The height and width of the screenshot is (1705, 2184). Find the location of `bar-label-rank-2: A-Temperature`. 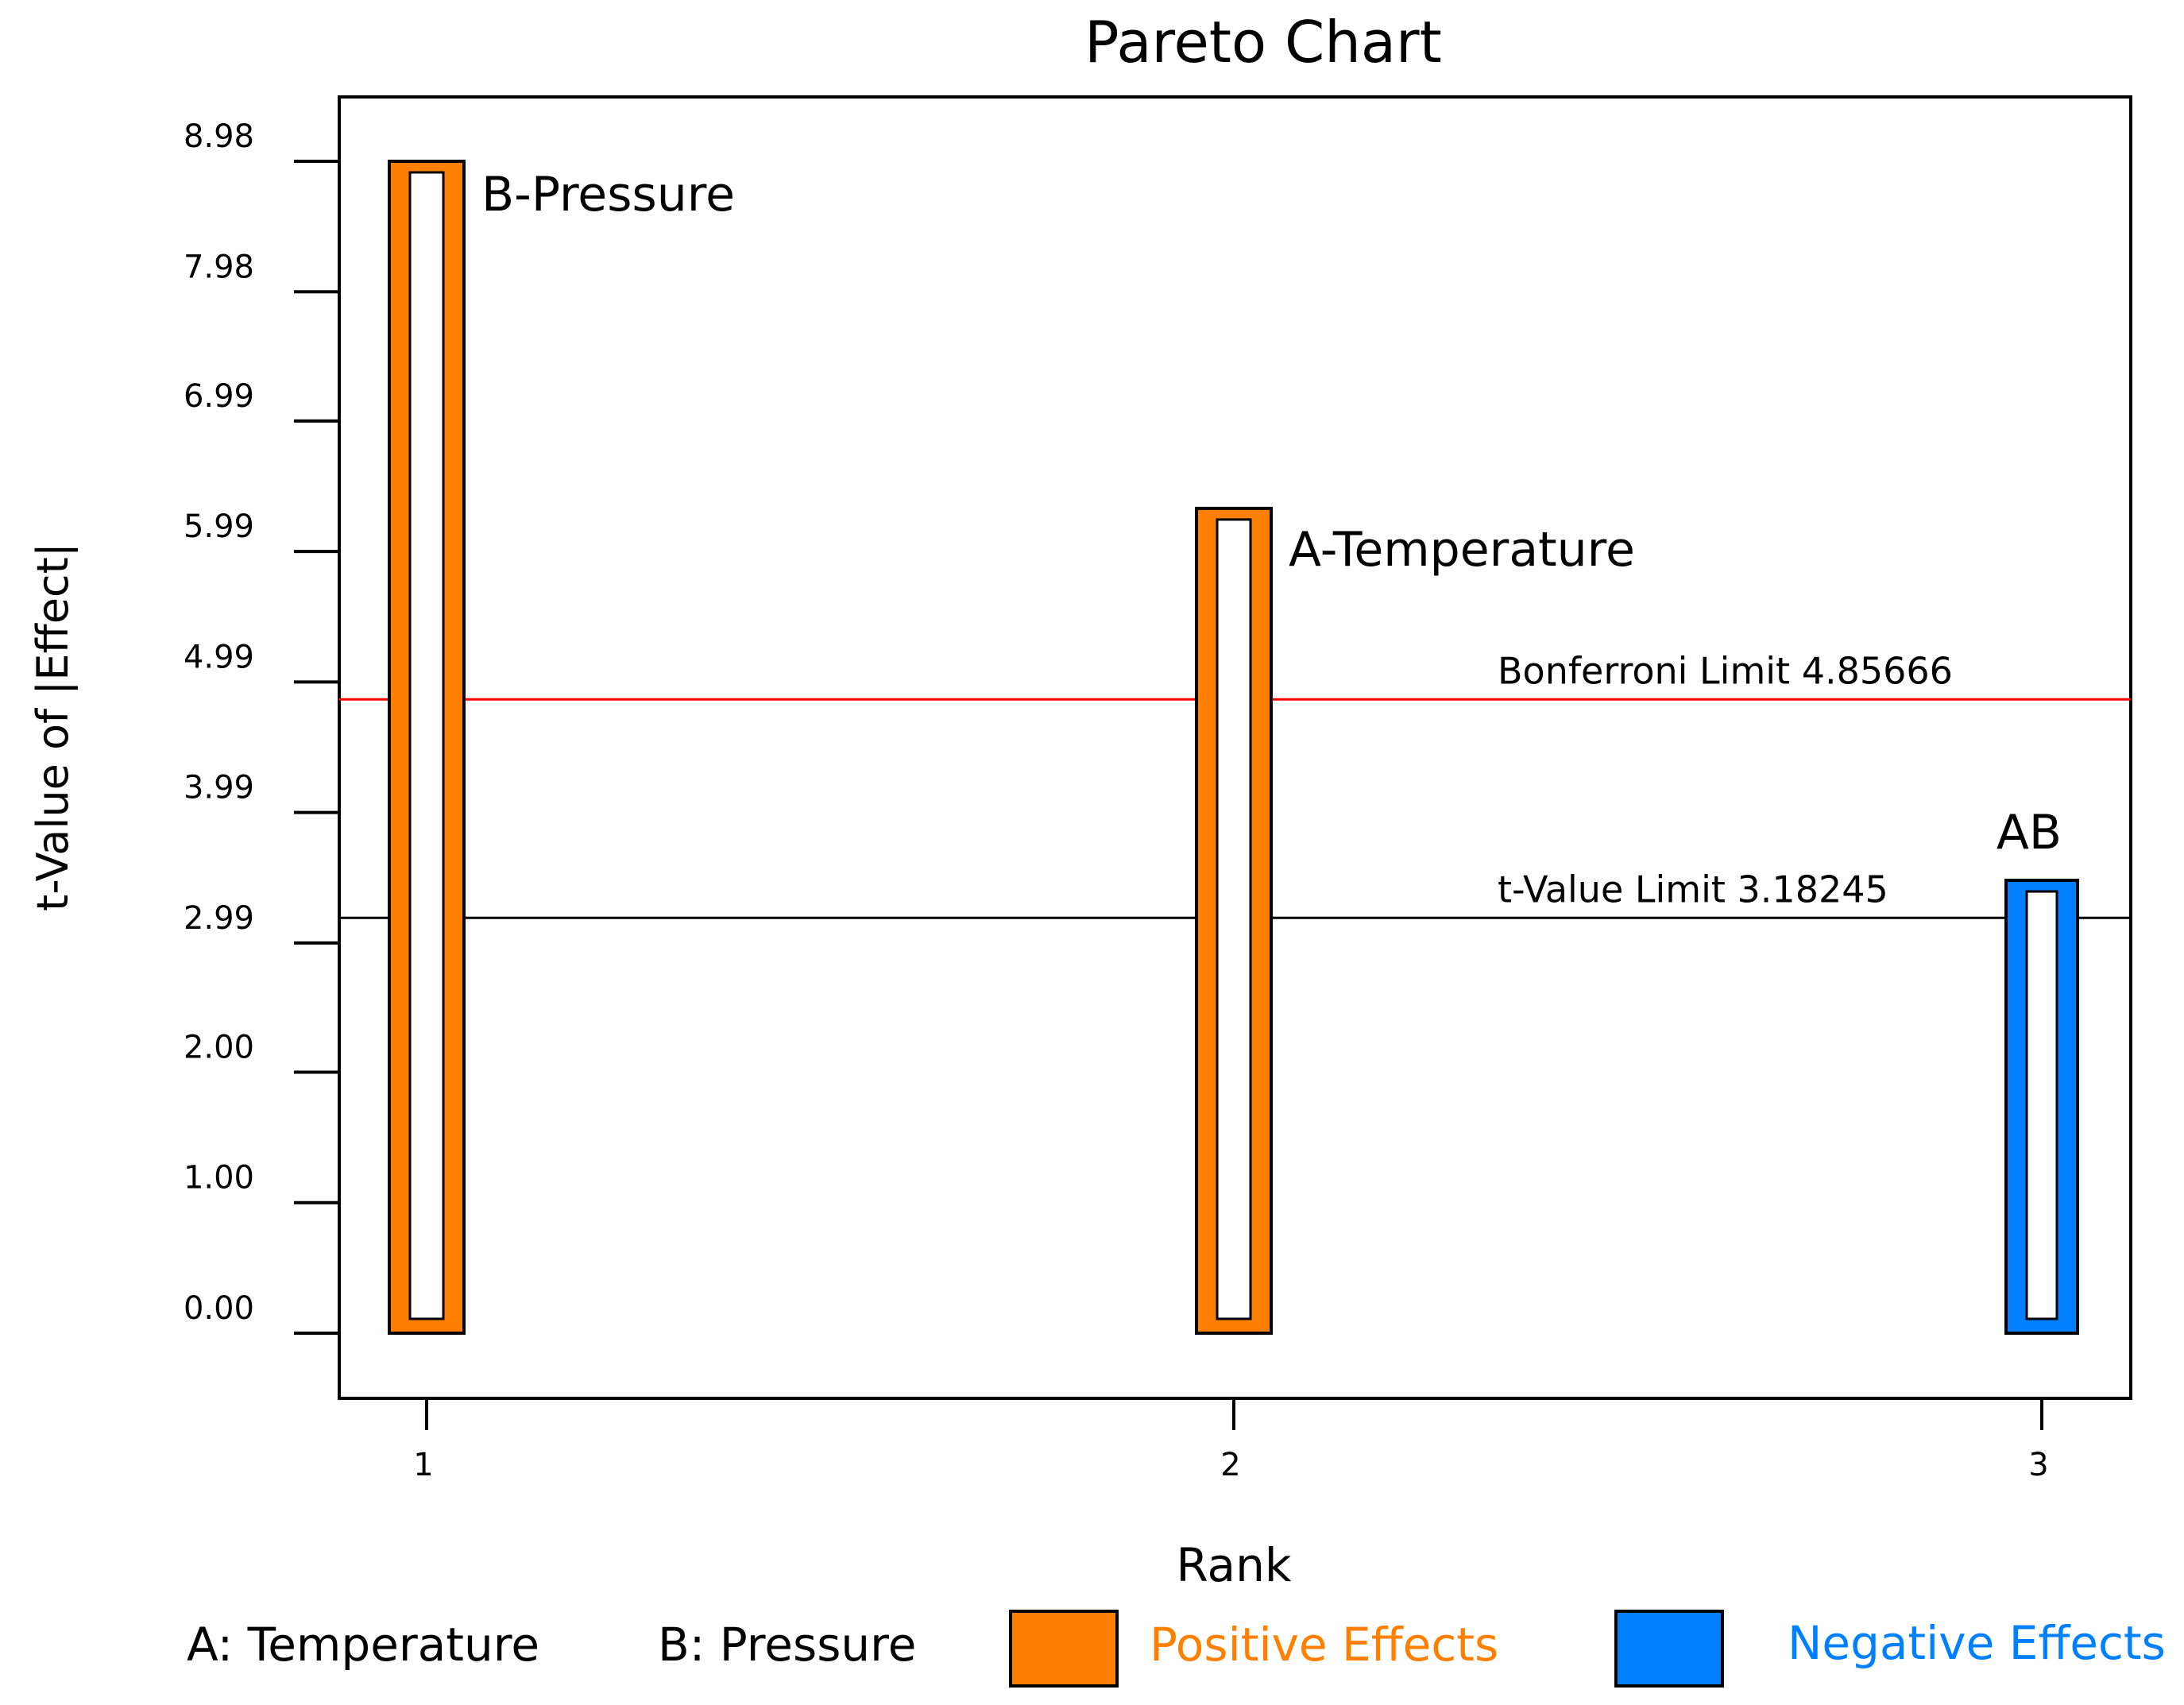

bar-label-rank-2: A-Temperature is located at coordinates (1462, 550).